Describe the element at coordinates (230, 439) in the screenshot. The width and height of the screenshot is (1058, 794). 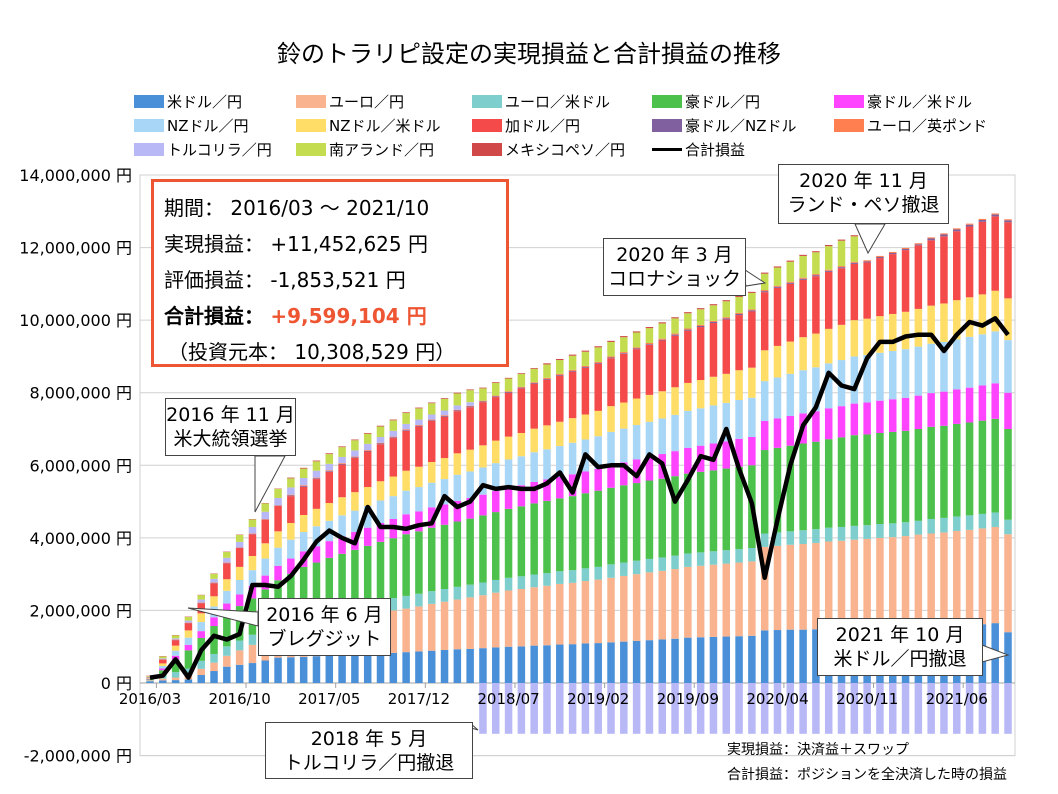
I see `annotation-text: 米大統領選挙` at that location.